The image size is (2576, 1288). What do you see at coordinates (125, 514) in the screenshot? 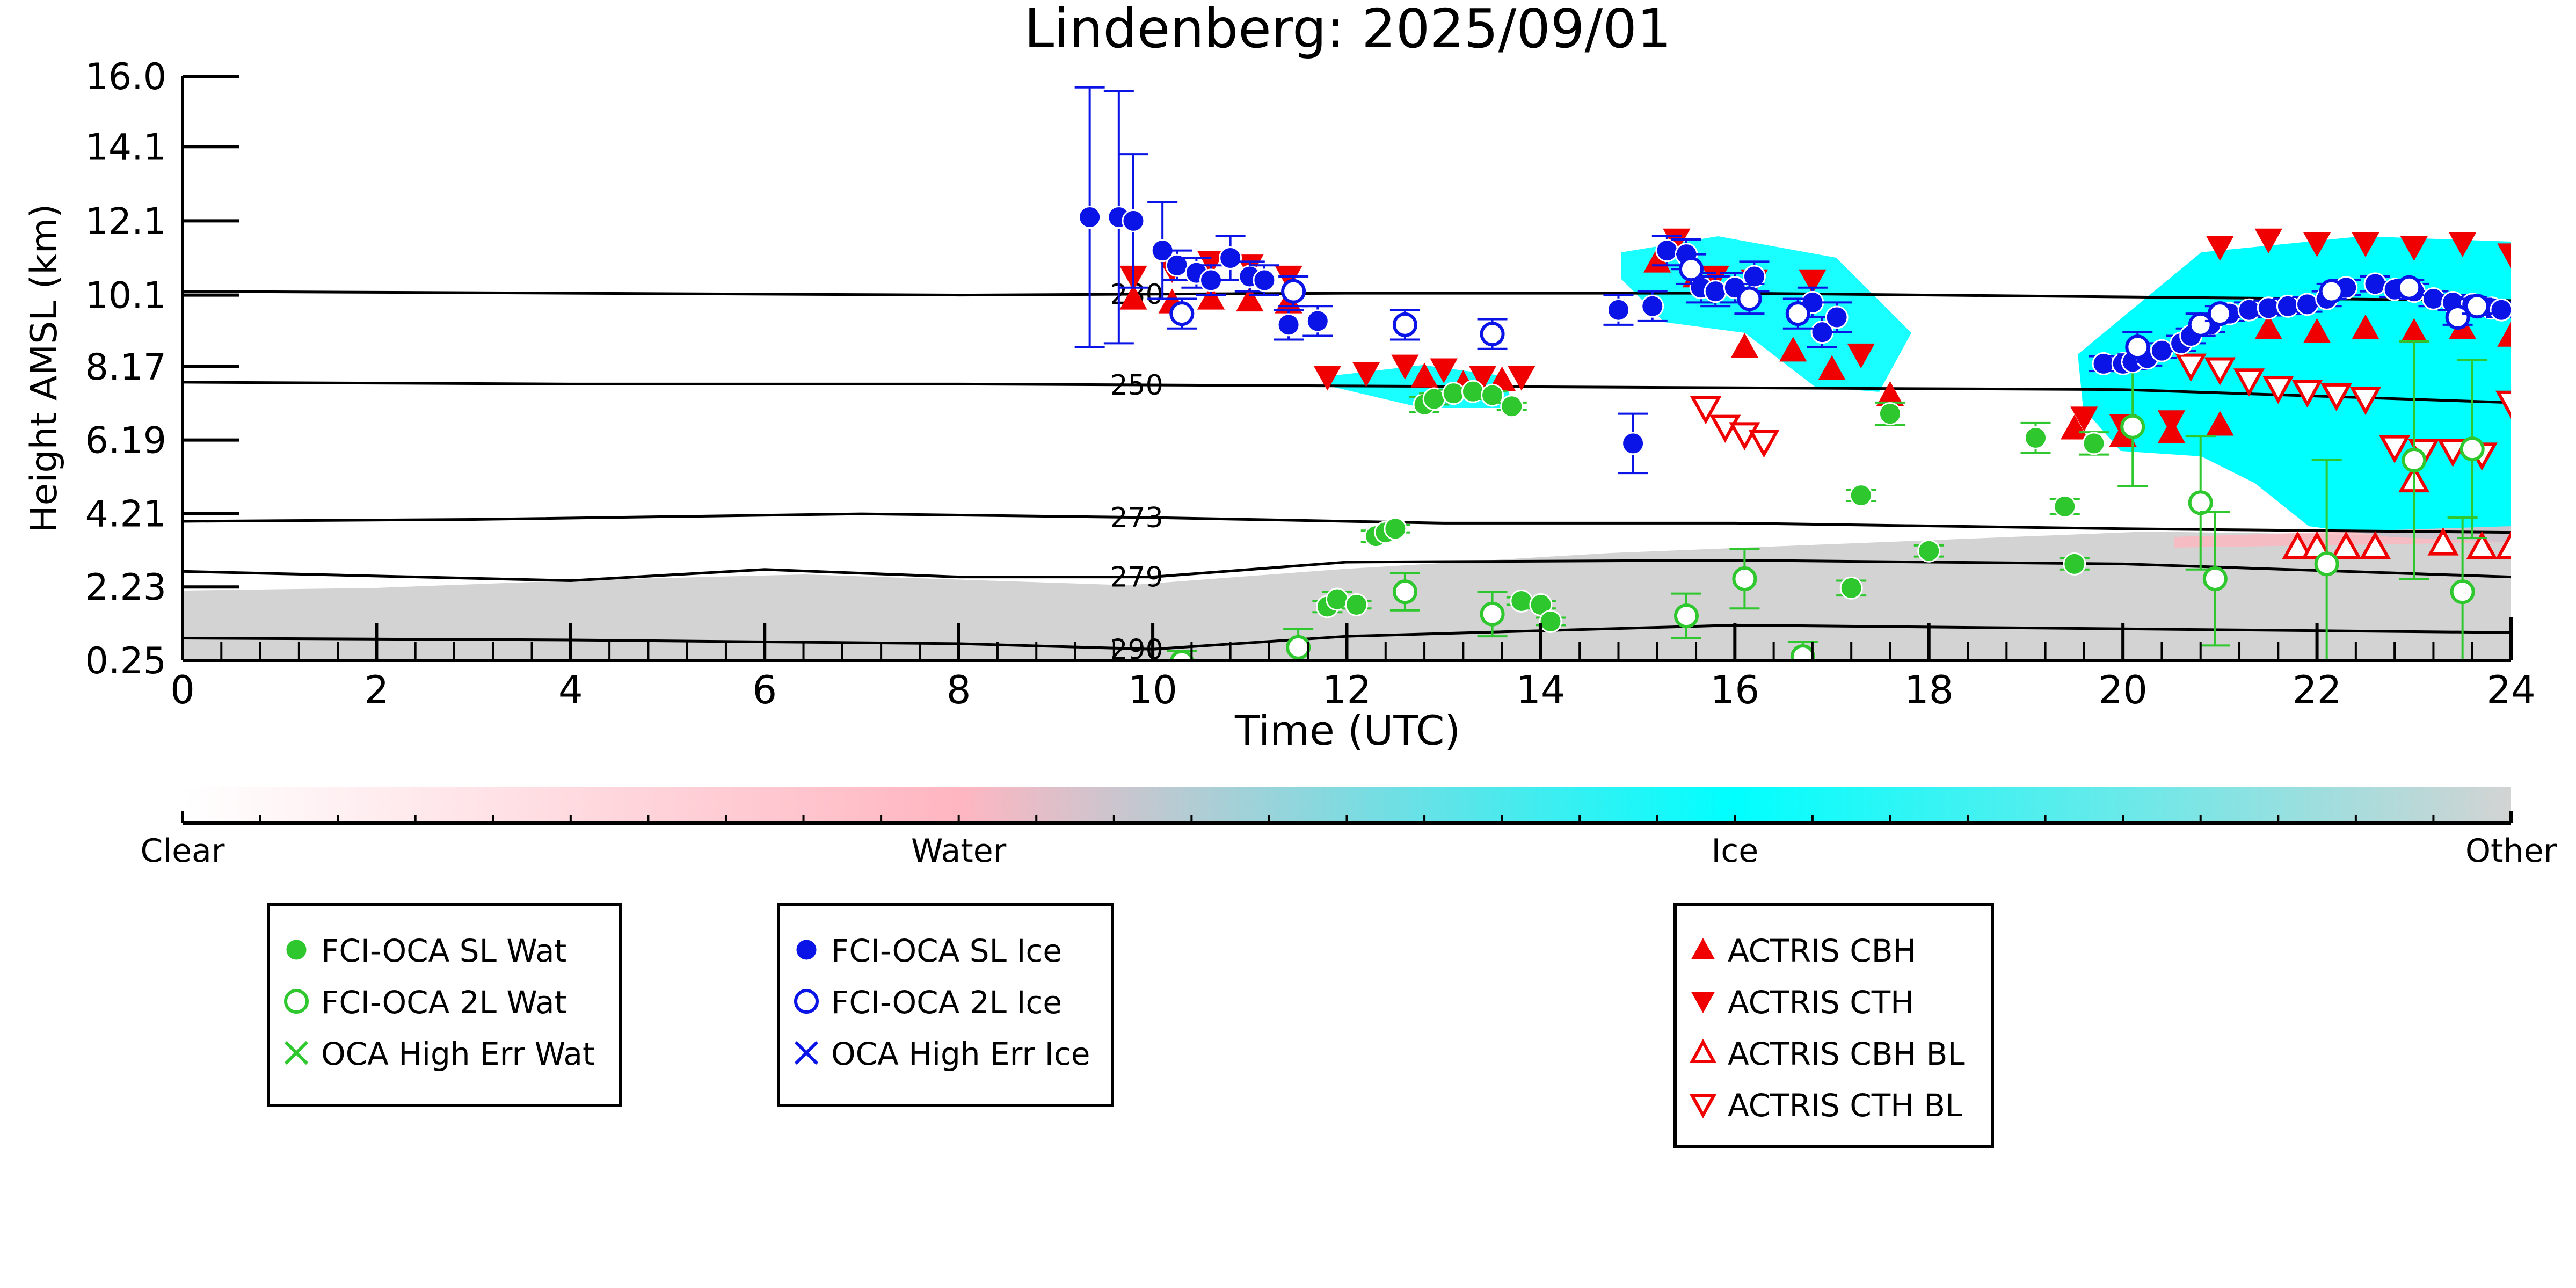
I see `y-tick-label: 4.21` at bounding box center [125, 514].